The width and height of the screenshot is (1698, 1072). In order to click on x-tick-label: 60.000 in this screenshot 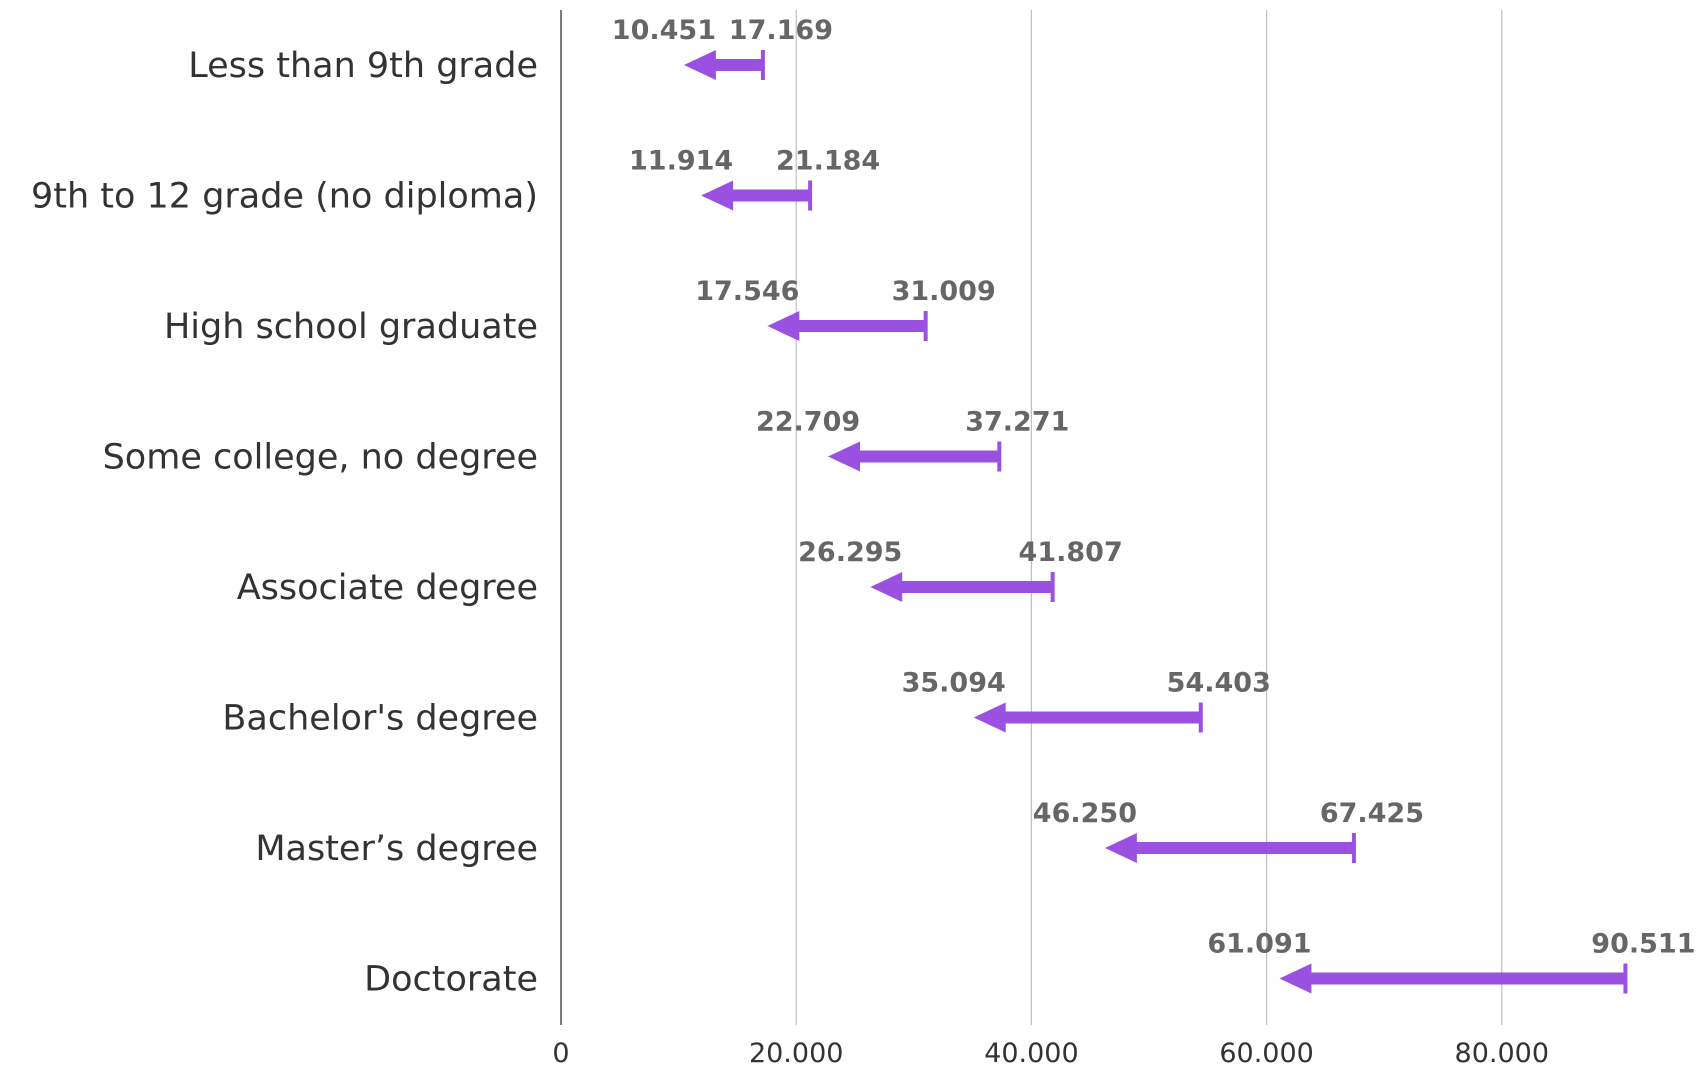, I will do `click(1266, 1053)`.